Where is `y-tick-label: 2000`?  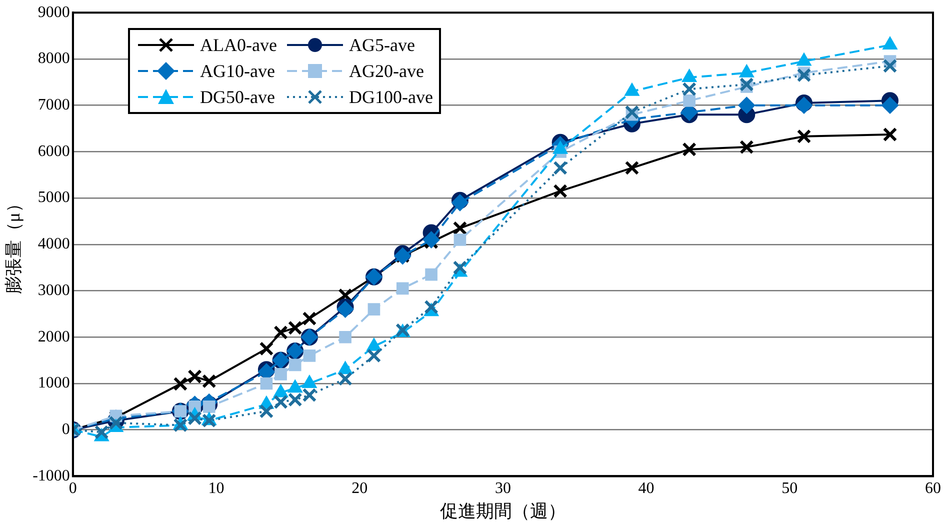 y-tick-label: 2000 is located at coordinates (54, 337).